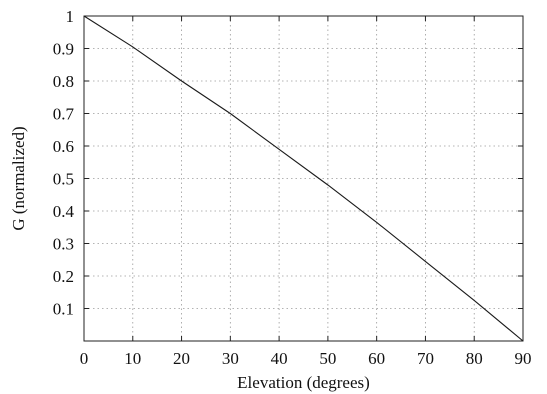 Image resolution: width=547 pixels, height=394 pixels. What do you see at coordinates (64, 163) in the screenshot?
I see `y-tick-labels: 0.1 0.2 0.3 0.4 0.5 0.6 0.7 0.8 0.9 1` at bounding box center [64, 163].